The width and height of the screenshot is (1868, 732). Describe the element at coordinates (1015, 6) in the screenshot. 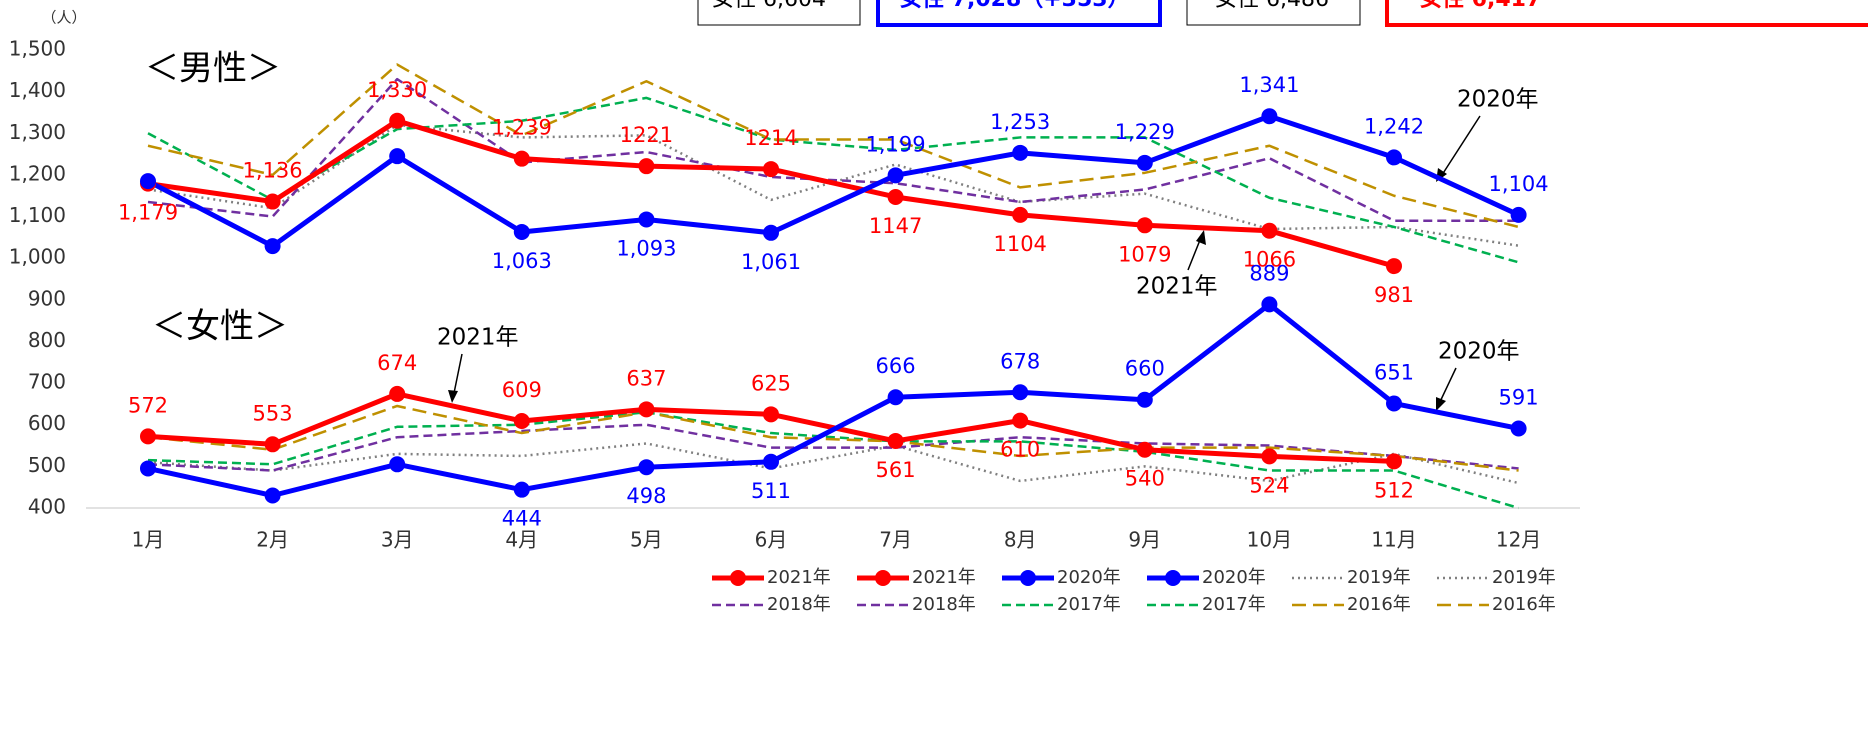

I see `header-text: 女性 7,028（+353）` at that location.